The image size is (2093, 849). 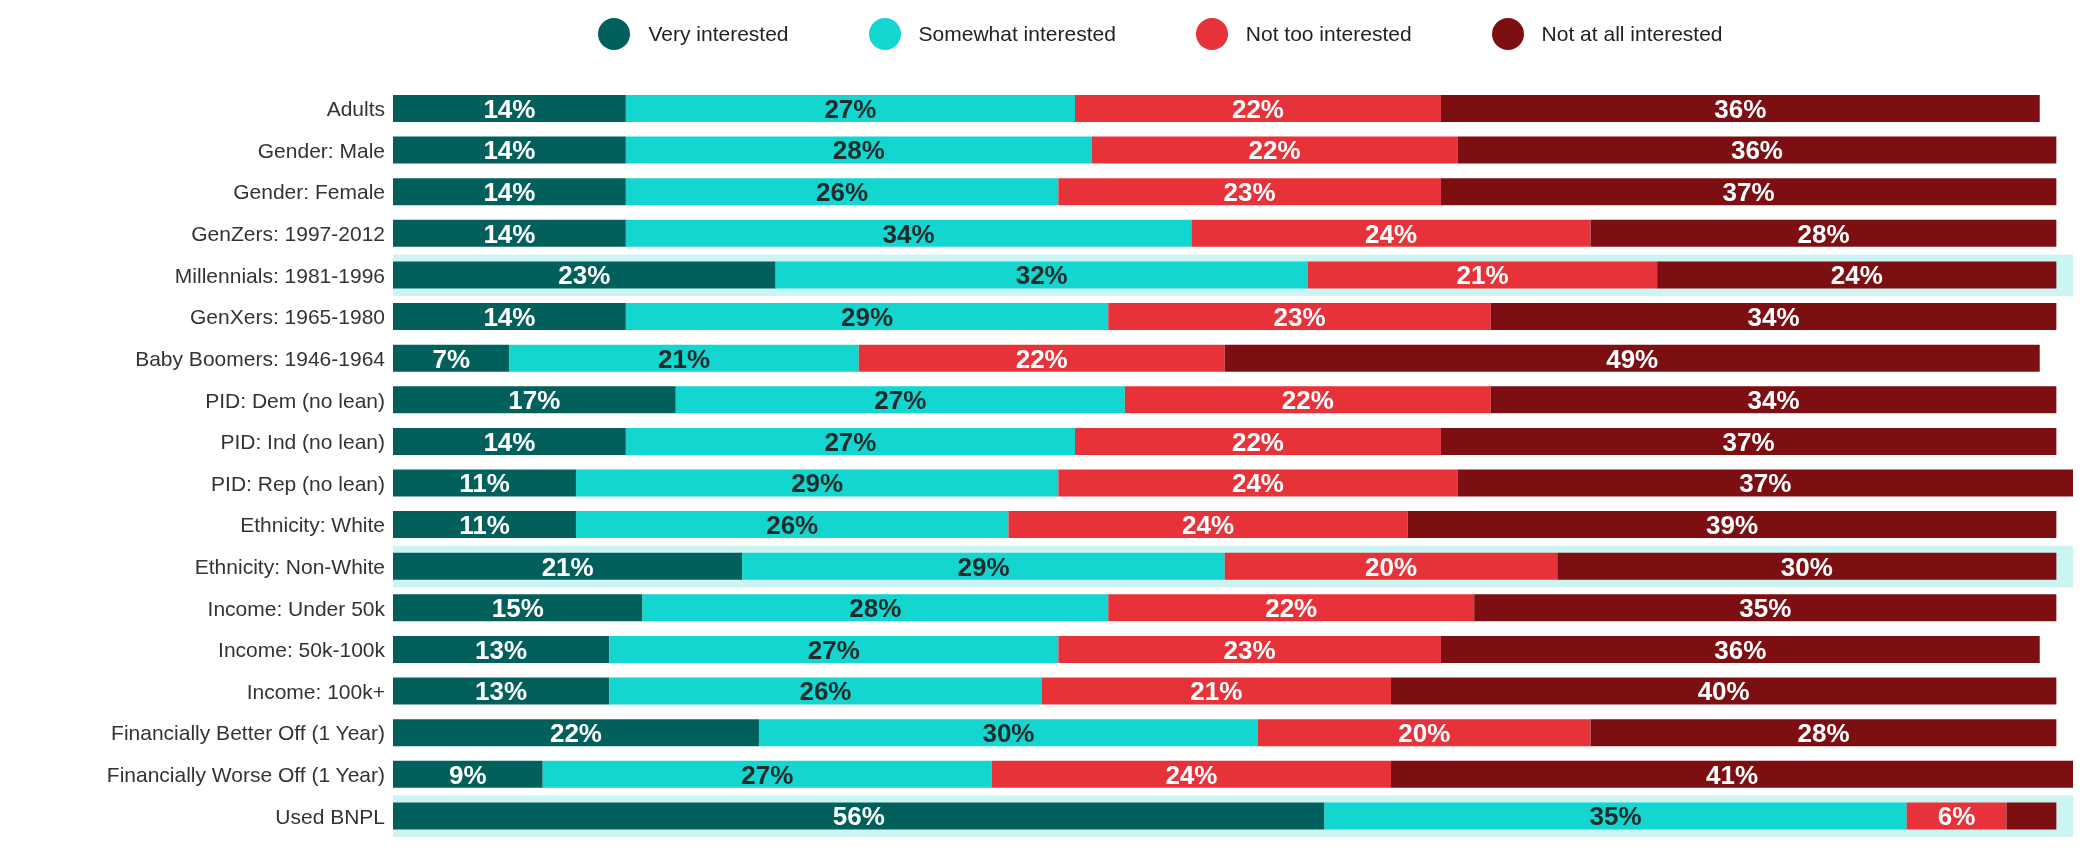 I want to click on data-label: 6%, so click(x=1956, y=816).